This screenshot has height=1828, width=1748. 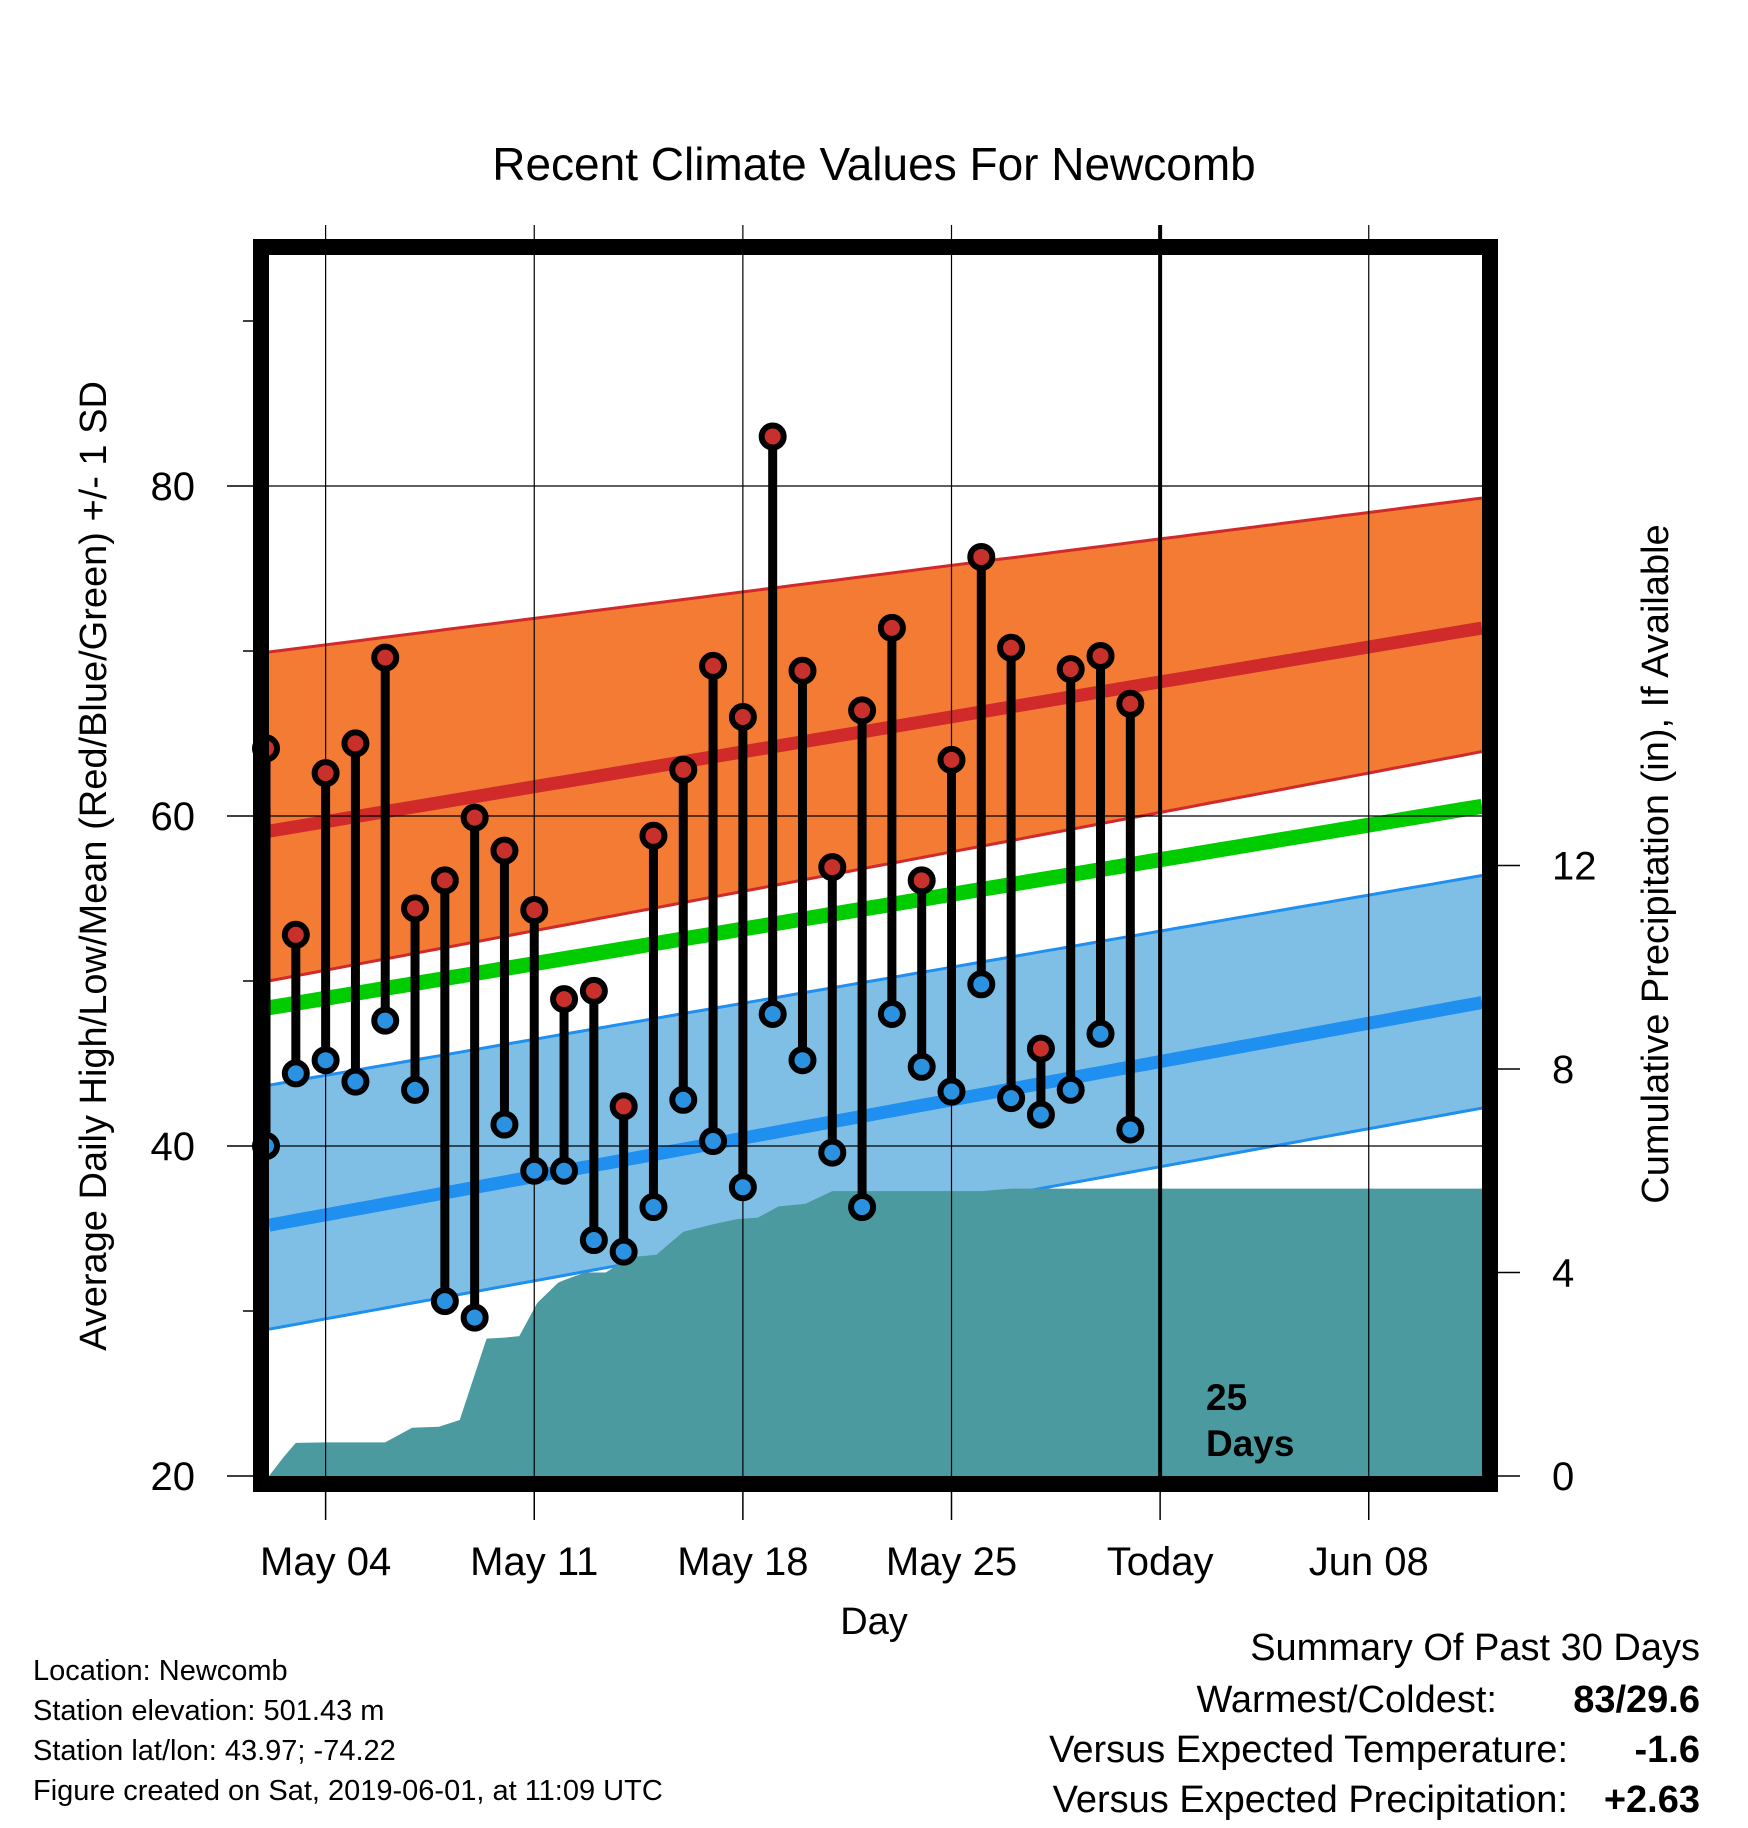 I want to click on temp-anomaly-value: -1.6, so click(x=1667, y=1750).